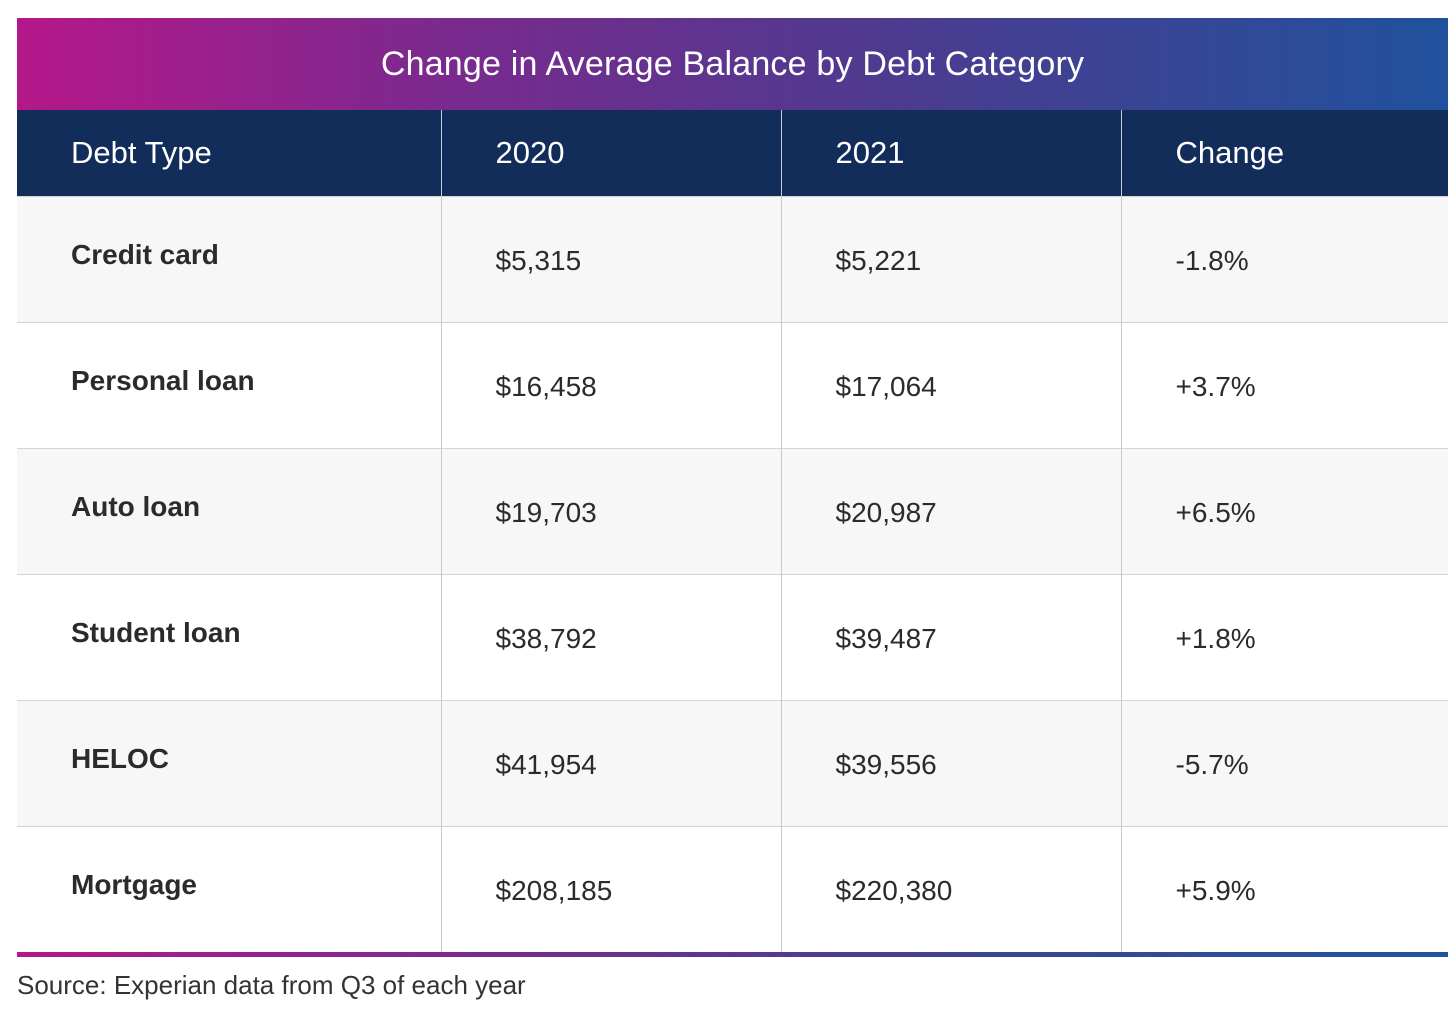  What do you see at coordinates (950, 510) in the screenshot?
I see `cell-2021: $20,987` at bounding box center [950, 510].